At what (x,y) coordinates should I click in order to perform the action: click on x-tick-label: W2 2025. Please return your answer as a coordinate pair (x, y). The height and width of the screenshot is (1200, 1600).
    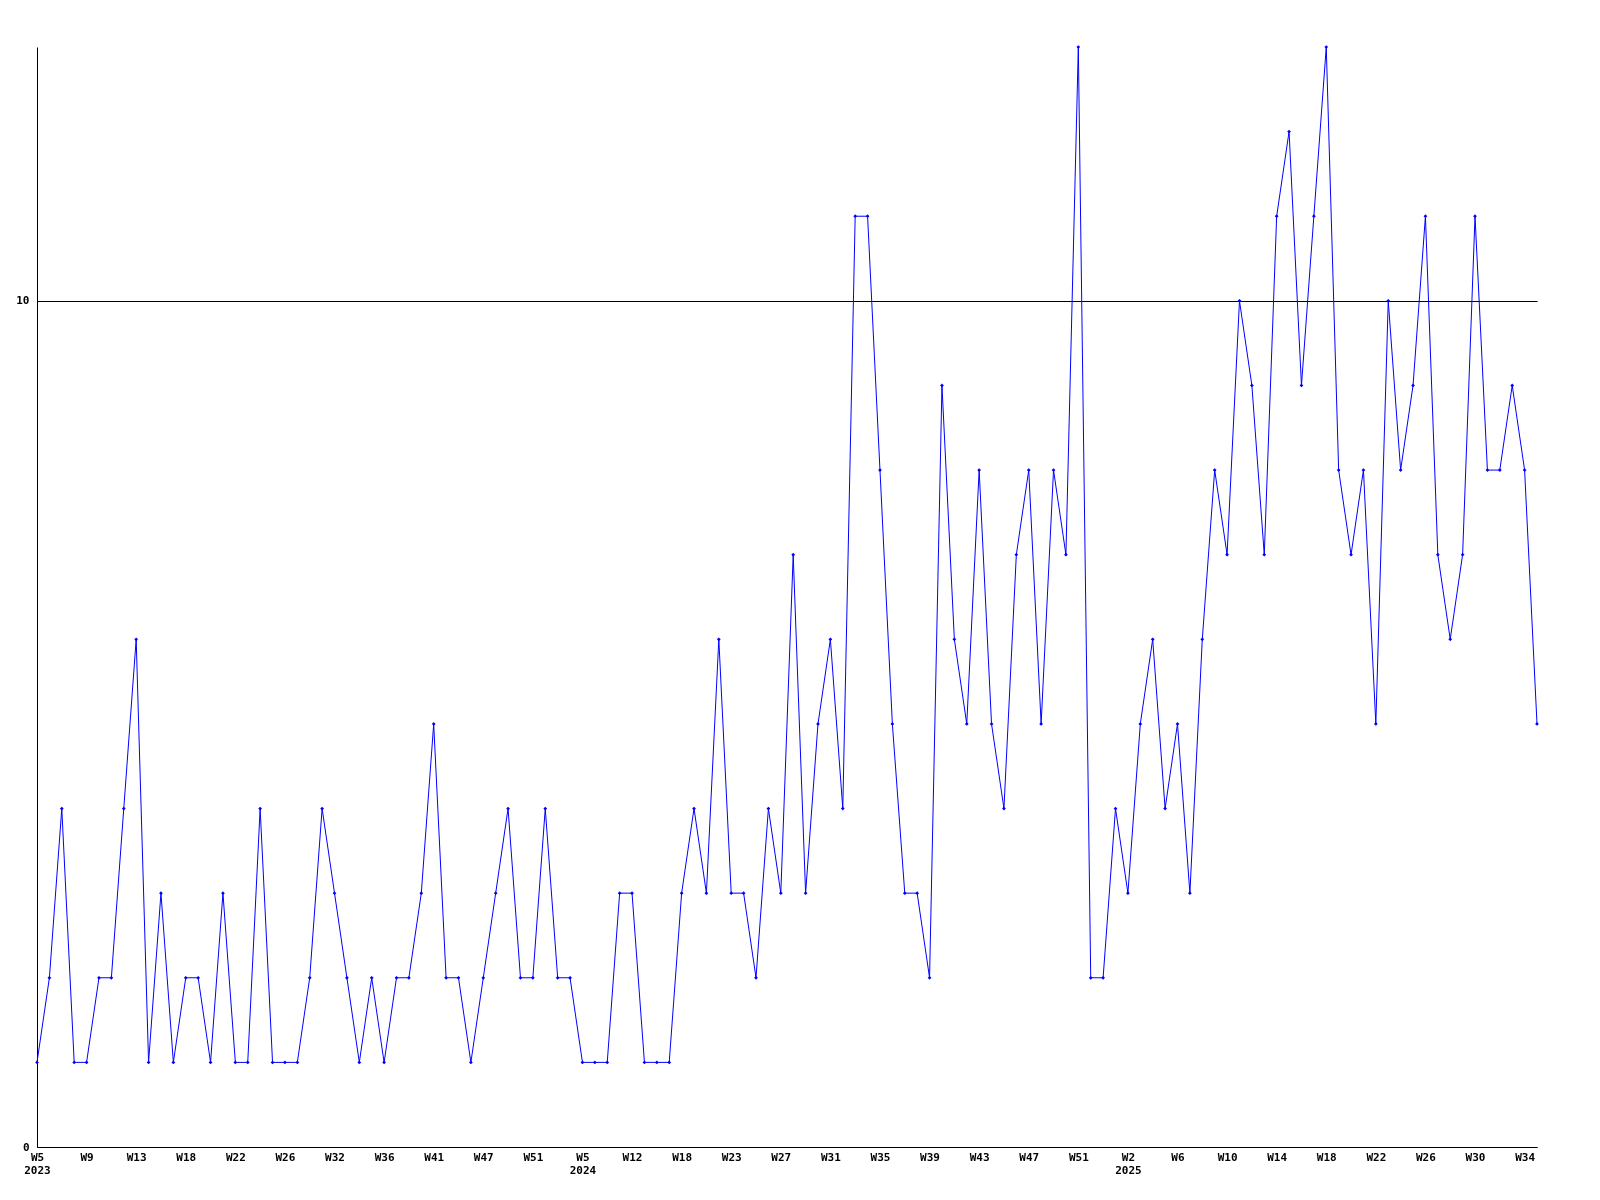
    Looking at the image, I should click on (1128, 1163).